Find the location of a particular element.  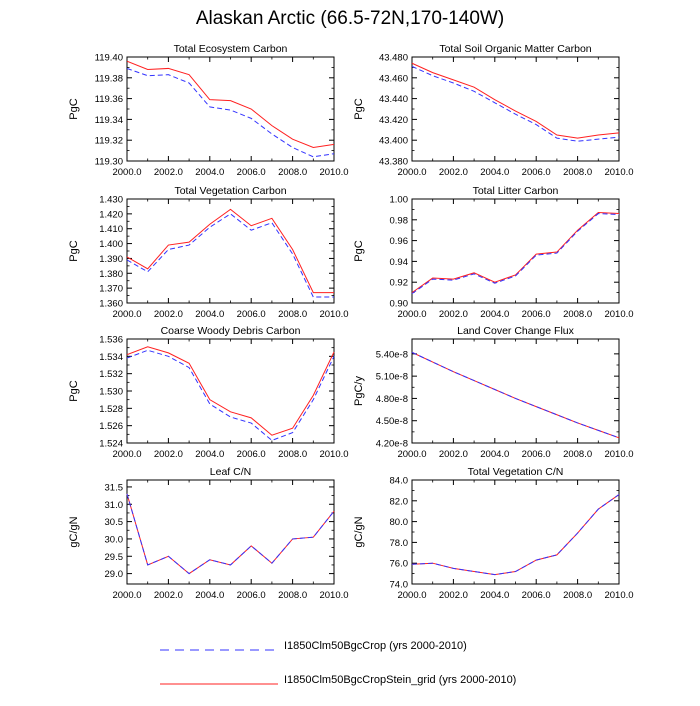

y-tick-label: 82.0 is located at coordinates (399, 501).